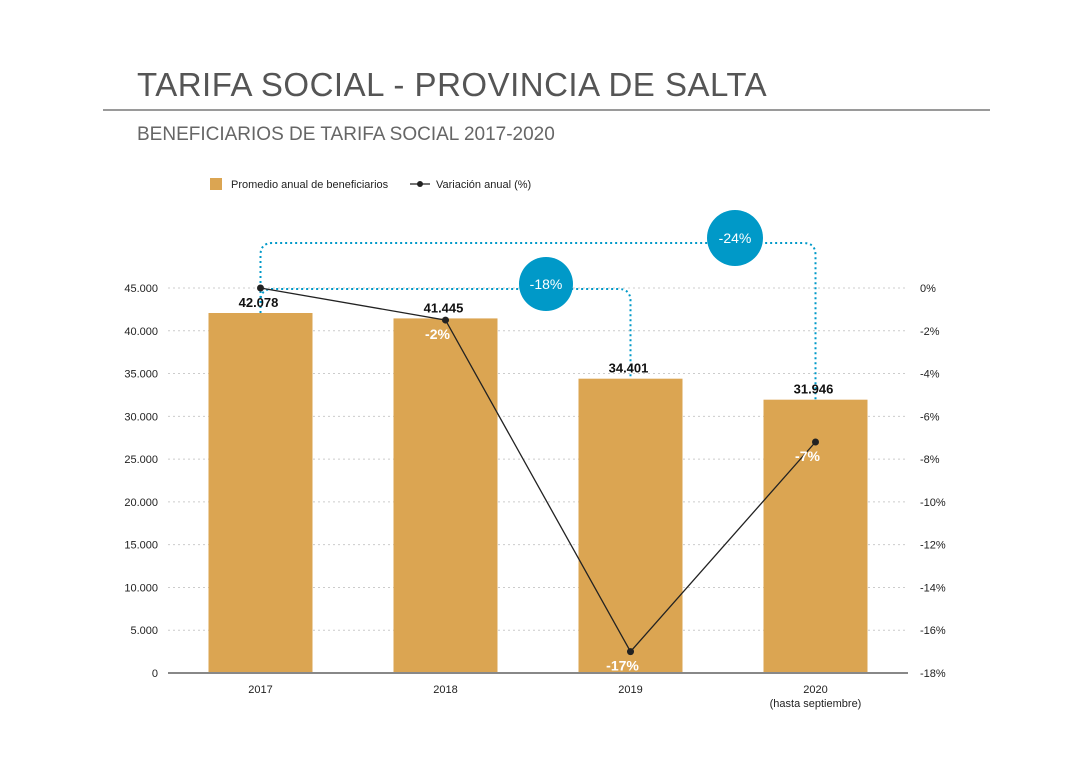 This screenshot has height=760, width=1086. What do you see at coordinates (933, 631) in the screenshot?
I see `y-right-tick-label: -16%` at bounding box center [933, 631].